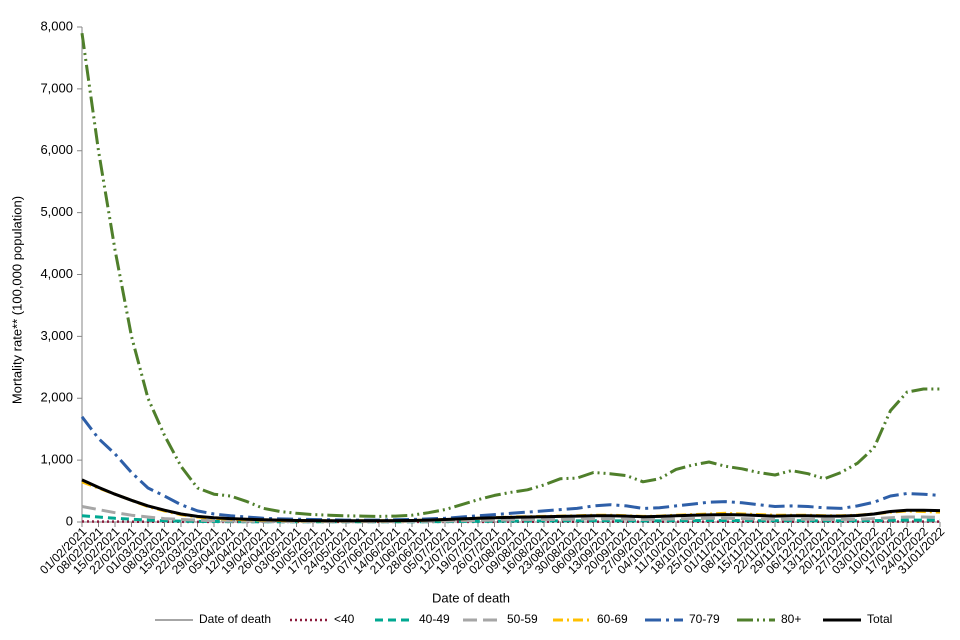 This screenshot has width=960, height=640. Describe the element at coordinates (344, 619) in the screenshot. I see `legend-label: <40` at that location.